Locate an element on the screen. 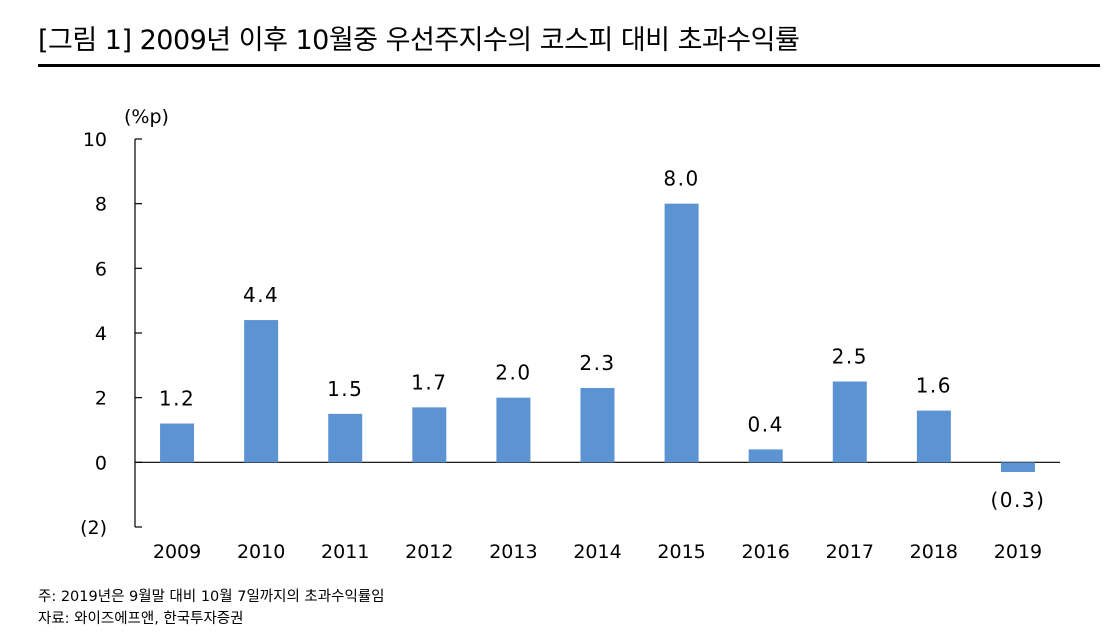 This screenshot has height=640, width=1116. data-label: 1.5 is located at coordinates (345, 389).